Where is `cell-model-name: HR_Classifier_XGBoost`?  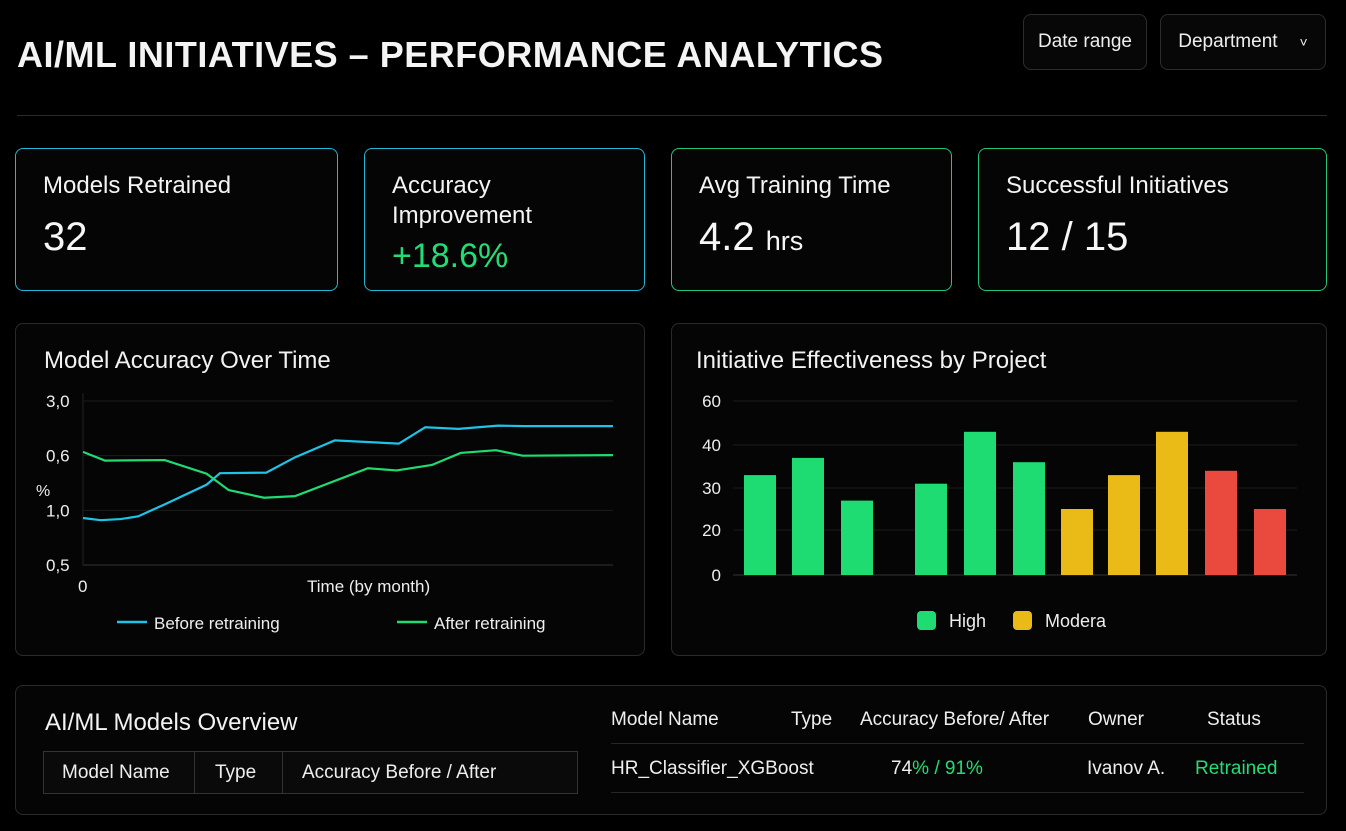
cell-model-name: HR_Classifier_XGBoost is located at coordinates (712, 768).